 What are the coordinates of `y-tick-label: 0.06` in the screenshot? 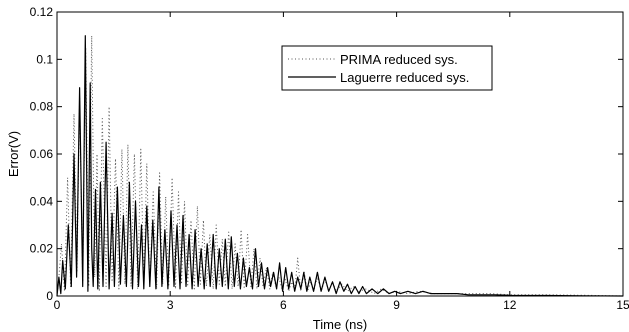 It's located at (42, 154).